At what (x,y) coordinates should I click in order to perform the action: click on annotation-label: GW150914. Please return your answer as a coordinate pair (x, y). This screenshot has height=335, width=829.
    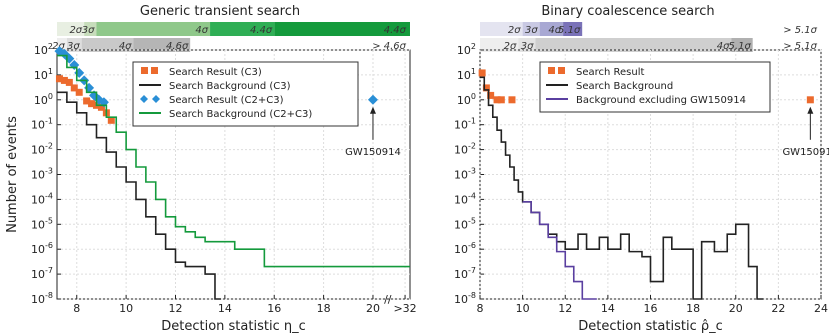
    Looking at the image, I should click on (805, 152).